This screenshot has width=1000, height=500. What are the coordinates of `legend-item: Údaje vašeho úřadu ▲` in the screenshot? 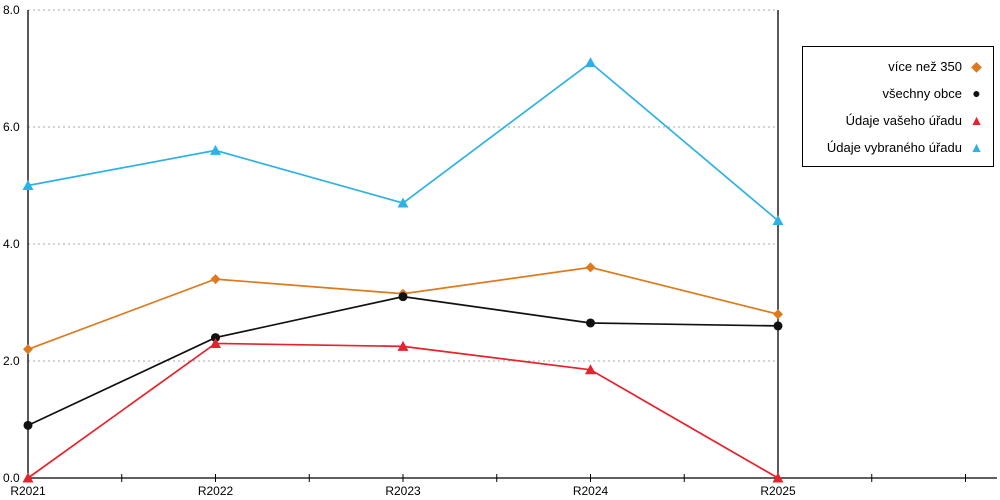 It's located at (898, 120).